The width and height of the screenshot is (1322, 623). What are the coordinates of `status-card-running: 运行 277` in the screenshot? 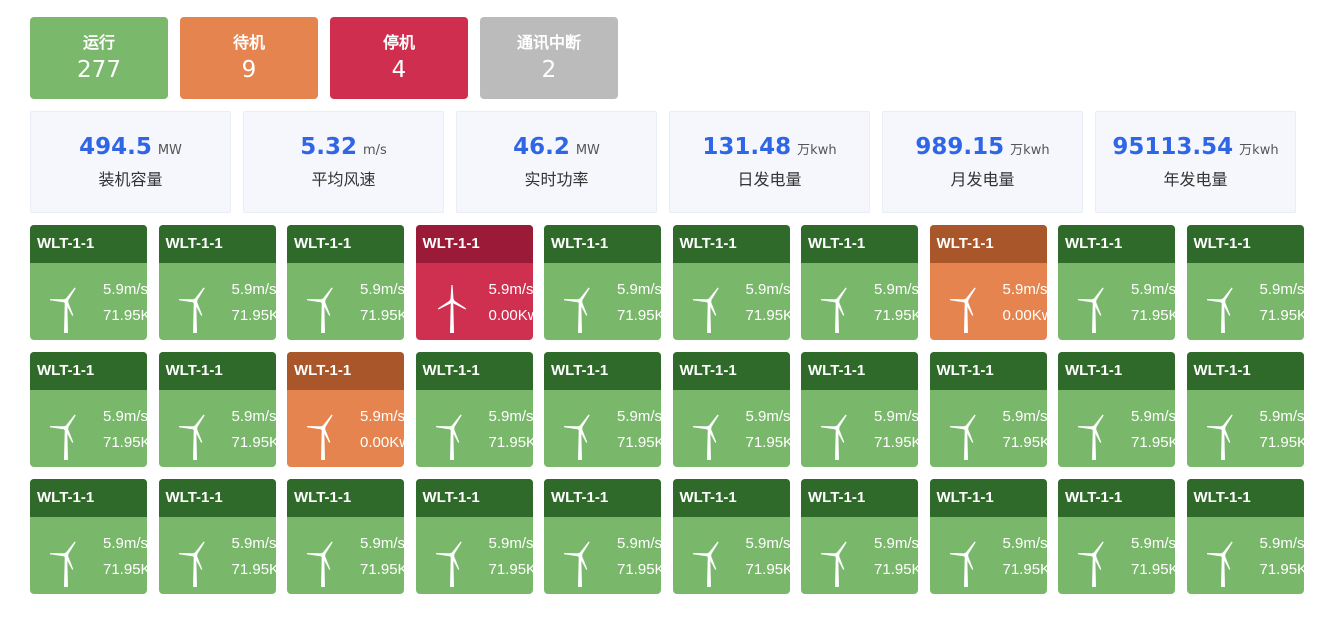 It's located at (99, 58).